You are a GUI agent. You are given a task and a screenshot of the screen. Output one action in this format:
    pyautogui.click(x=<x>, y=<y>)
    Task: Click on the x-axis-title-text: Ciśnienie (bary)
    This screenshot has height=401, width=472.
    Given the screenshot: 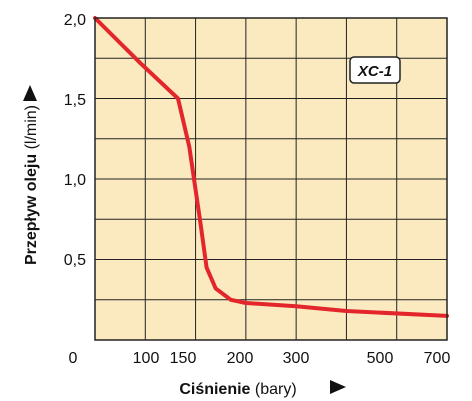 What is the action you would take?
    pyautogui.click(x=237, y=389)
    